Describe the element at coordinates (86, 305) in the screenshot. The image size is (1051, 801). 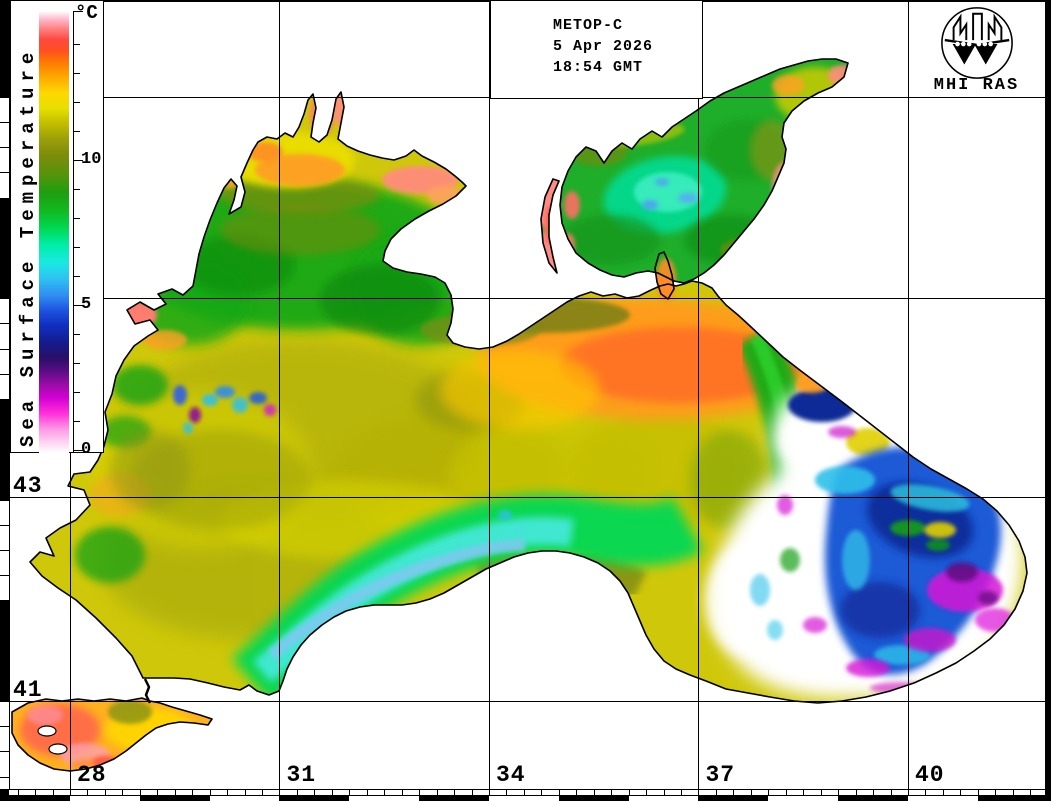
I see `colorbar-tick-label-5: 5` at that location.